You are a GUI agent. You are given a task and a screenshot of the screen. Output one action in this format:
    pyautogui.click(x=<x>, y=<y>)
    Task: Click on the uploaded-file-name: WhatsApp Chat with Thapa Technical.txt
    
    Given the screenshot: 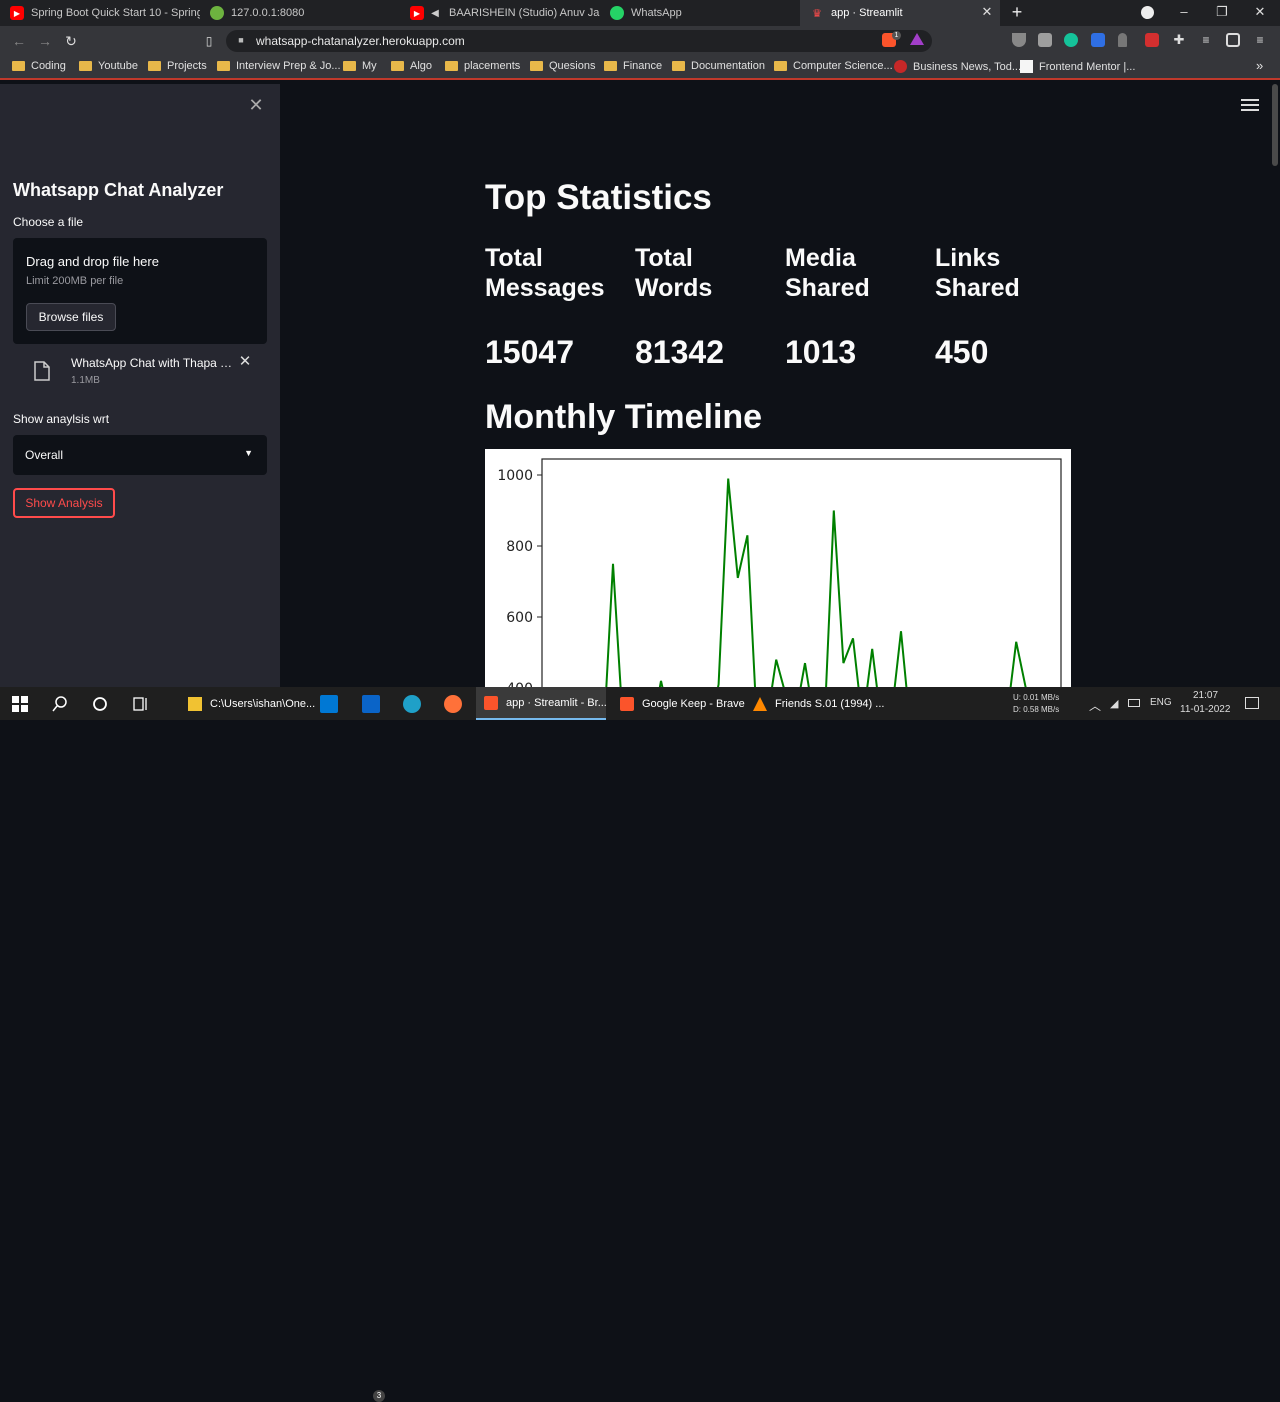 What is the action you would take?
    pyautogui.click(x=154, y=363)
    